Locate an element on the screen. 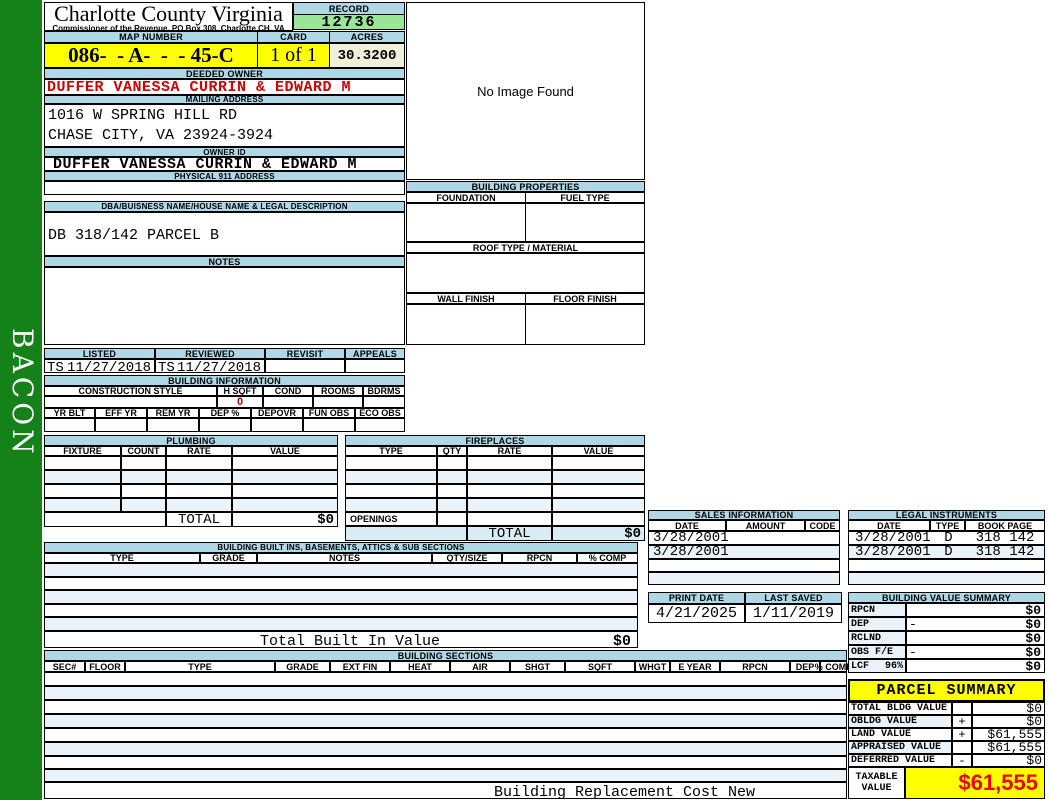 This screenshot has width=1050, height=800. ecoobs-value is located at coordinates (380, 425).